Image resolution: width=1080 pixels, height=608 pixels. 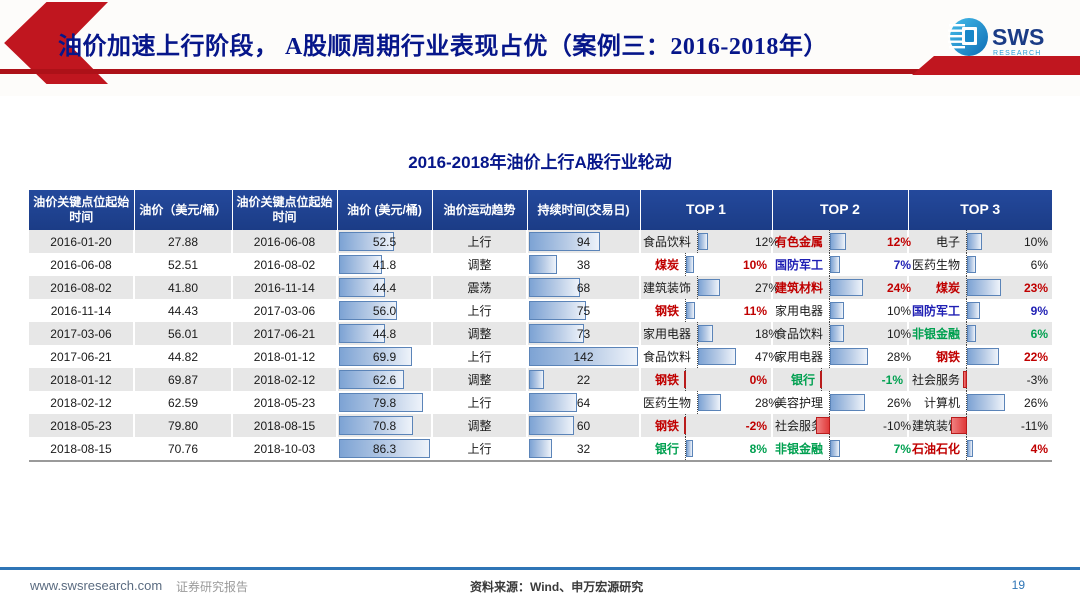 What do you see at coordinates (980, 287) in the screenshot?
I see `top-cell: 煤炭 23%` at bounding box center [980, 287].